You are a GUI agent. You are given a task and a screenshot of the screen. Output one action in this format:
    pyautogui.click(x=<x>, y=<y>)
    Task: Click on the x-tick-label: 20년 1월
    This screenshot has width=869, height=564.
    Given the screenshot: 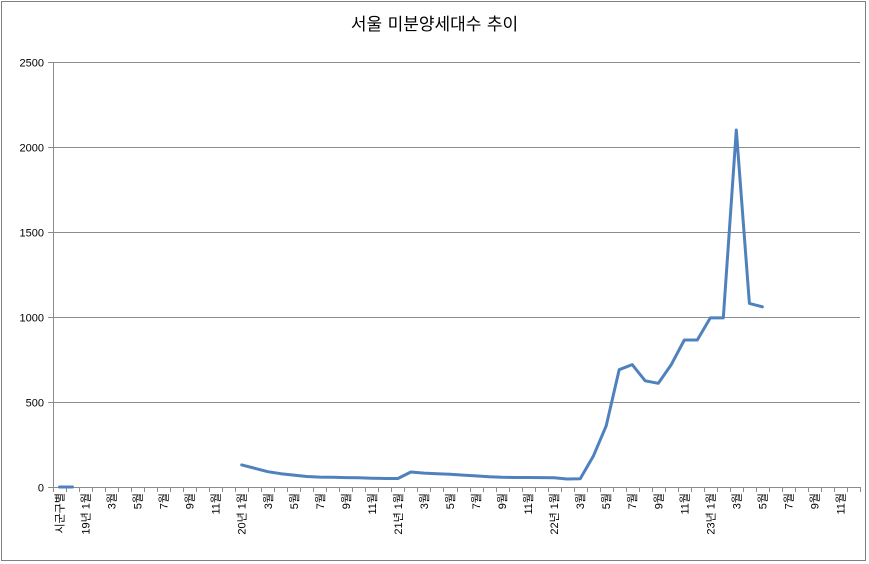 What is the action you would take?
    pyautogui.click(x=242, y=514)
    